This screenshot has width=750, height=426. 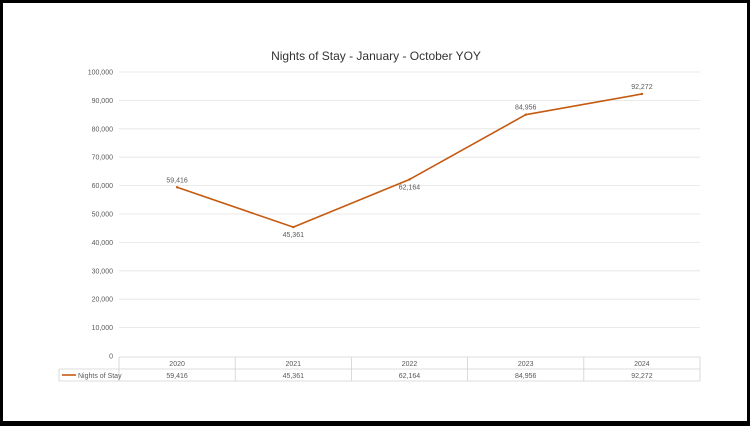 What do you see at coordinates (642, 376) in the screenshot?
I see `table-value-cell: 92,272` at bounding box center [642, 376].